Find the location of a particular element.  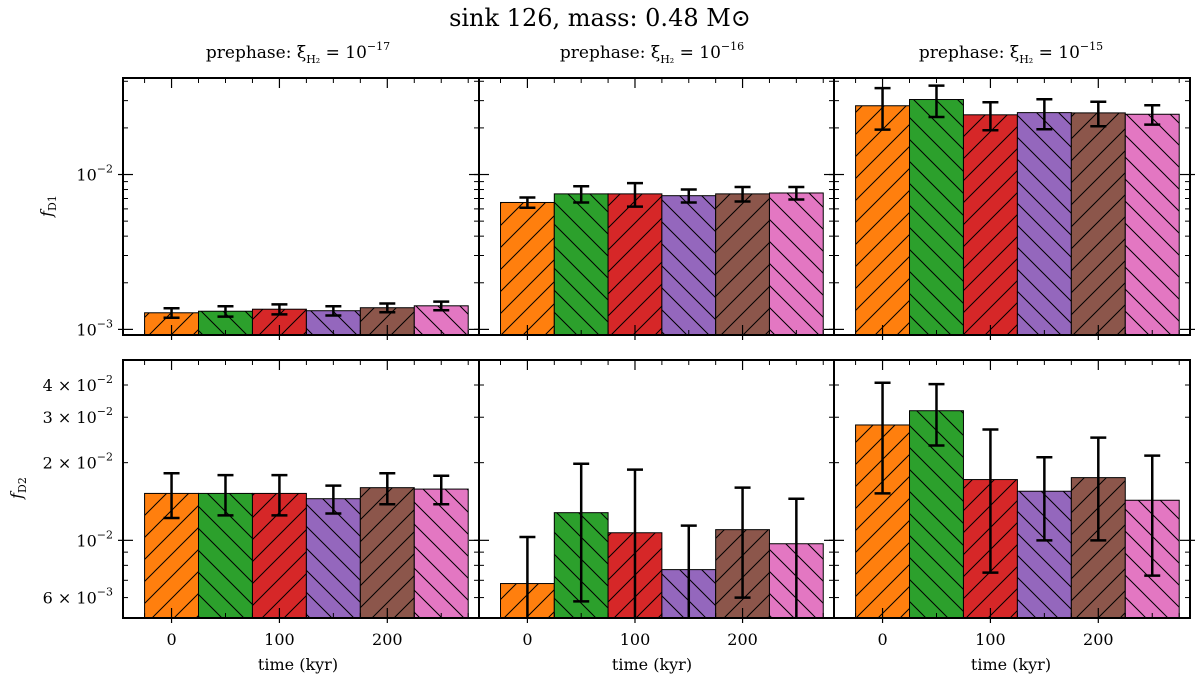

panel-fD2-3: 0 100 200 is located at coordinates (1012, 504).